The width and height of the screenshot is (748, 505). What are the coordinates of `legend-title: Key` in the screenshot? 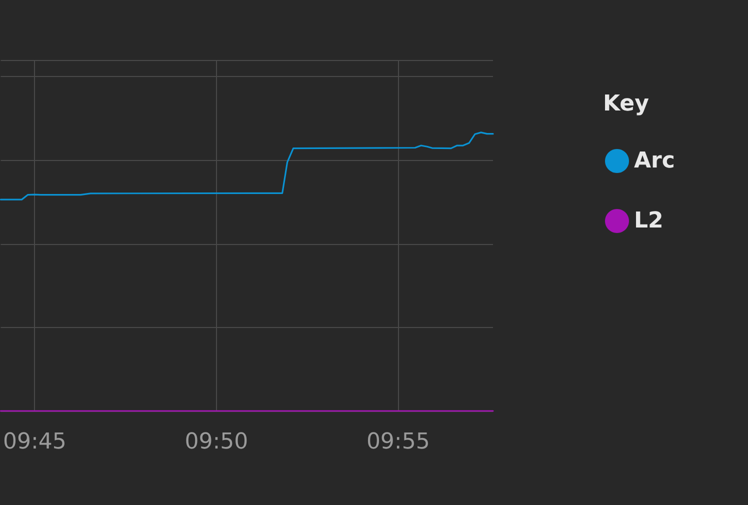 It's located at (626, 104).